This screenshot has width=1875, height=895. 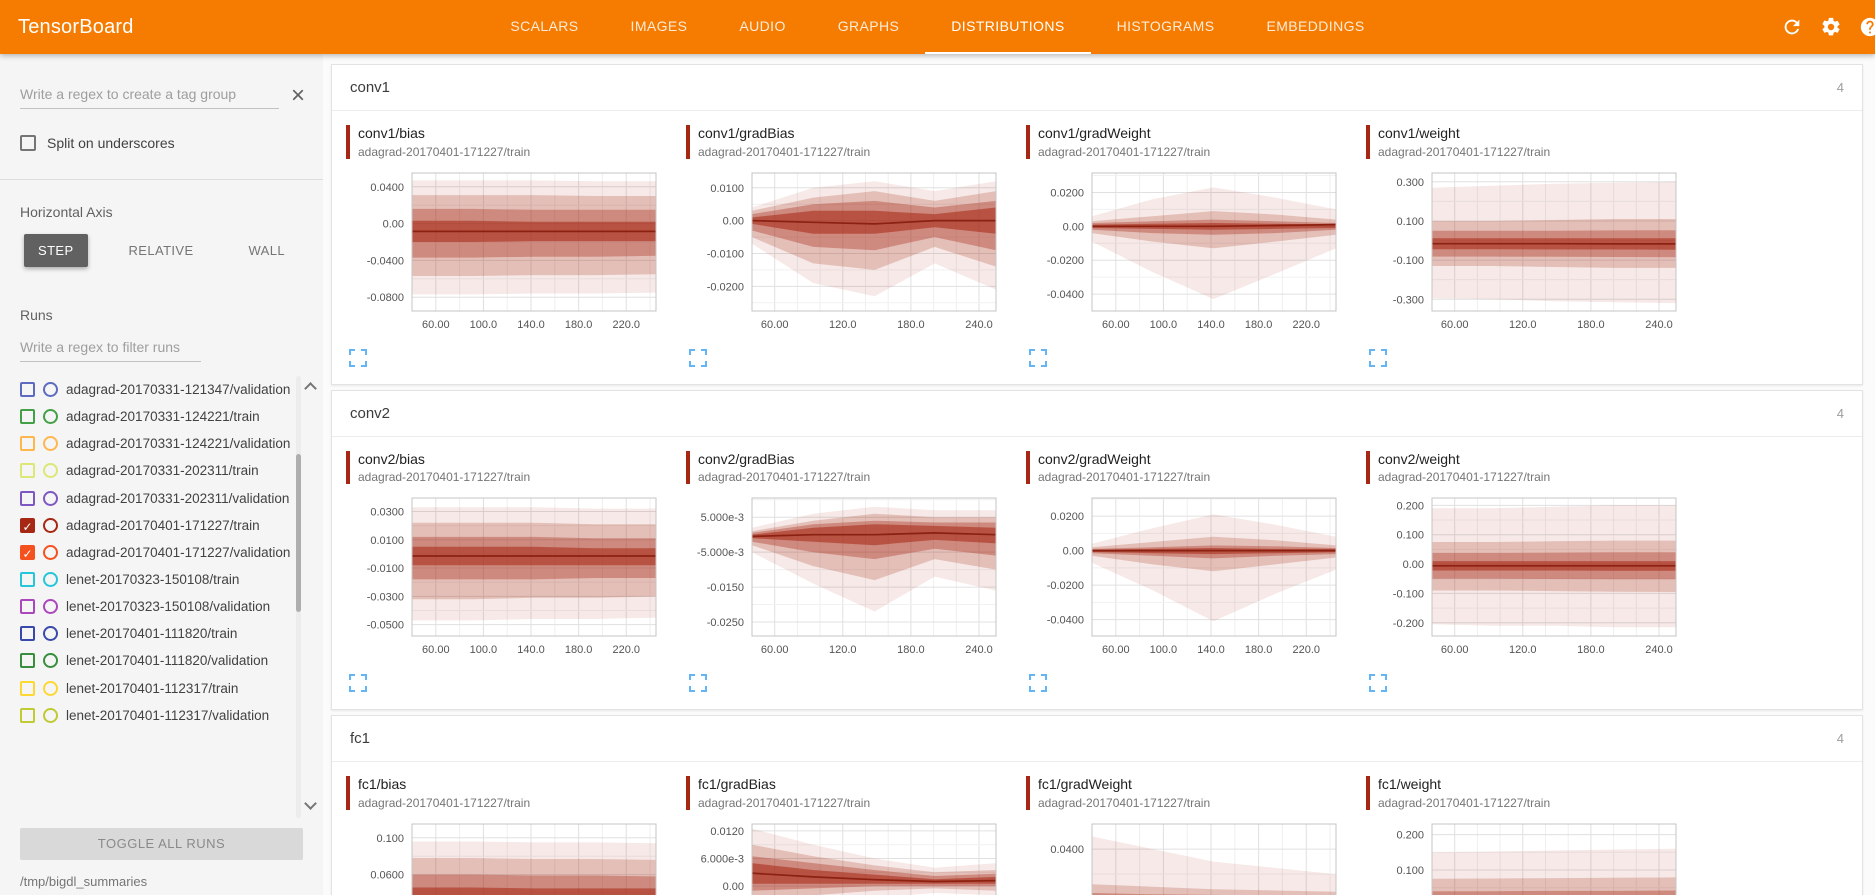 What do you see at coordinates (156, 688) in the screenshot?
I see `run-row: lenet-20170401-112317/train` at bounding box center [156, 688].